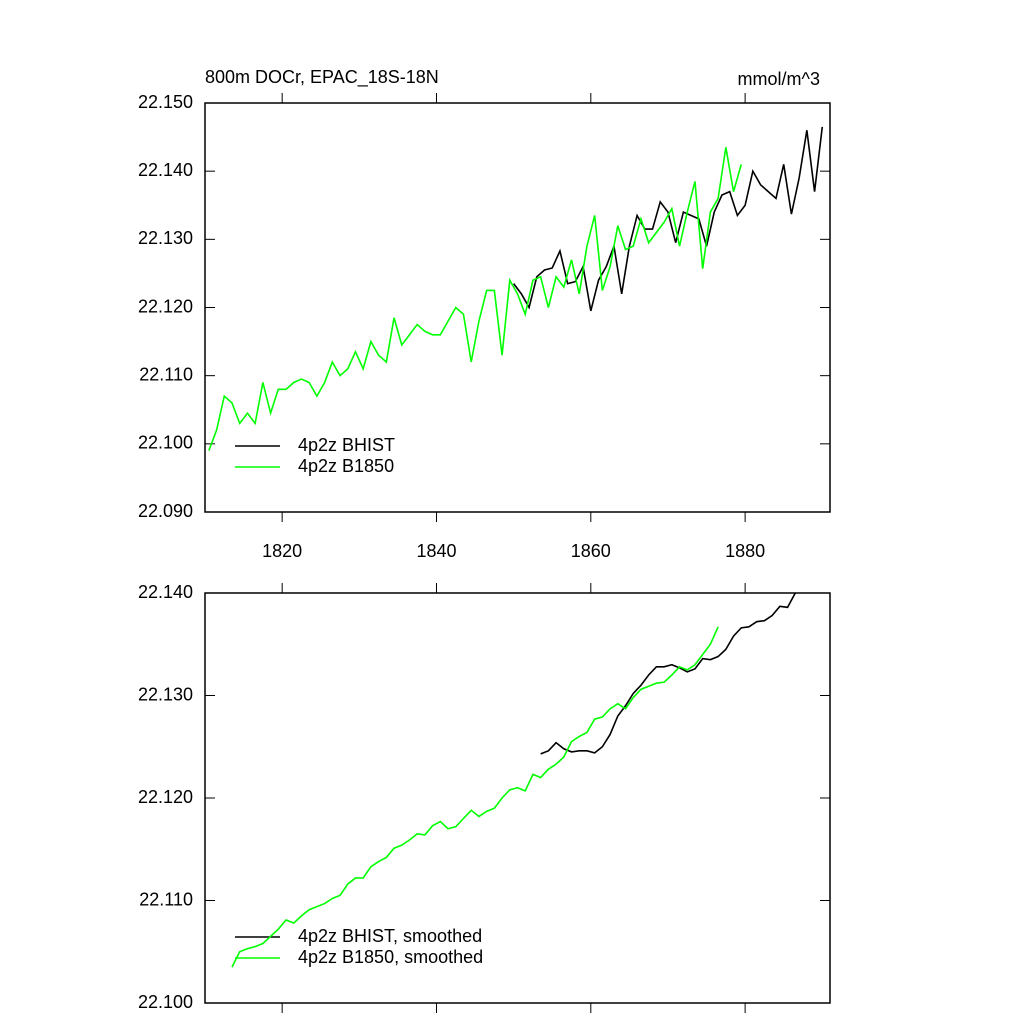 The height and width of the screenshot is (1024, 1024). What do you see at coordinates (165, 102) in the screenshot?
I see `y-tick-label: 22.150` at bounding box center [165, 102].